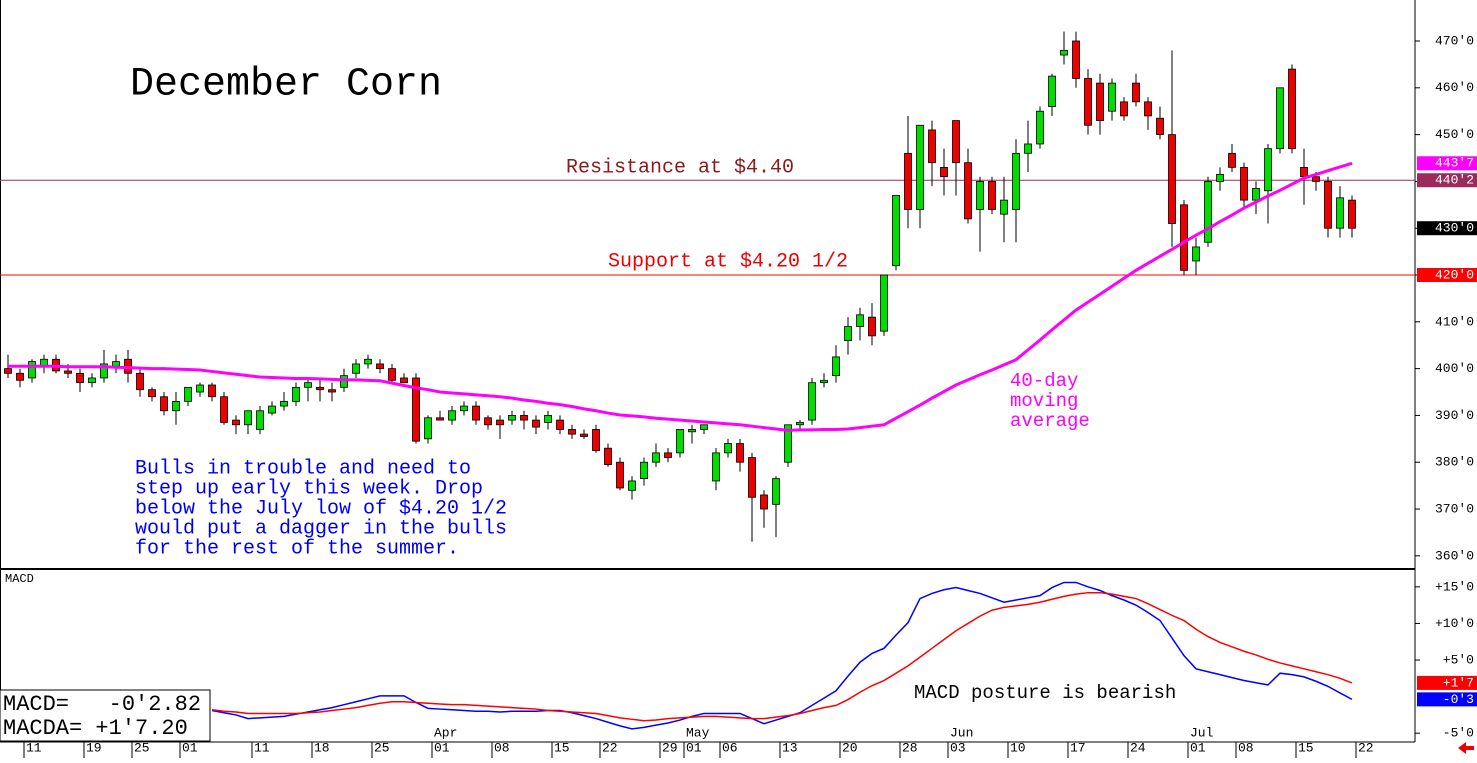 This screenshot has width=1477, height=763. What do you see at coordinates (1454, 228) in the screenshot?
I see `price-flag-label: 430'0` at bounding box center [1454, 228].